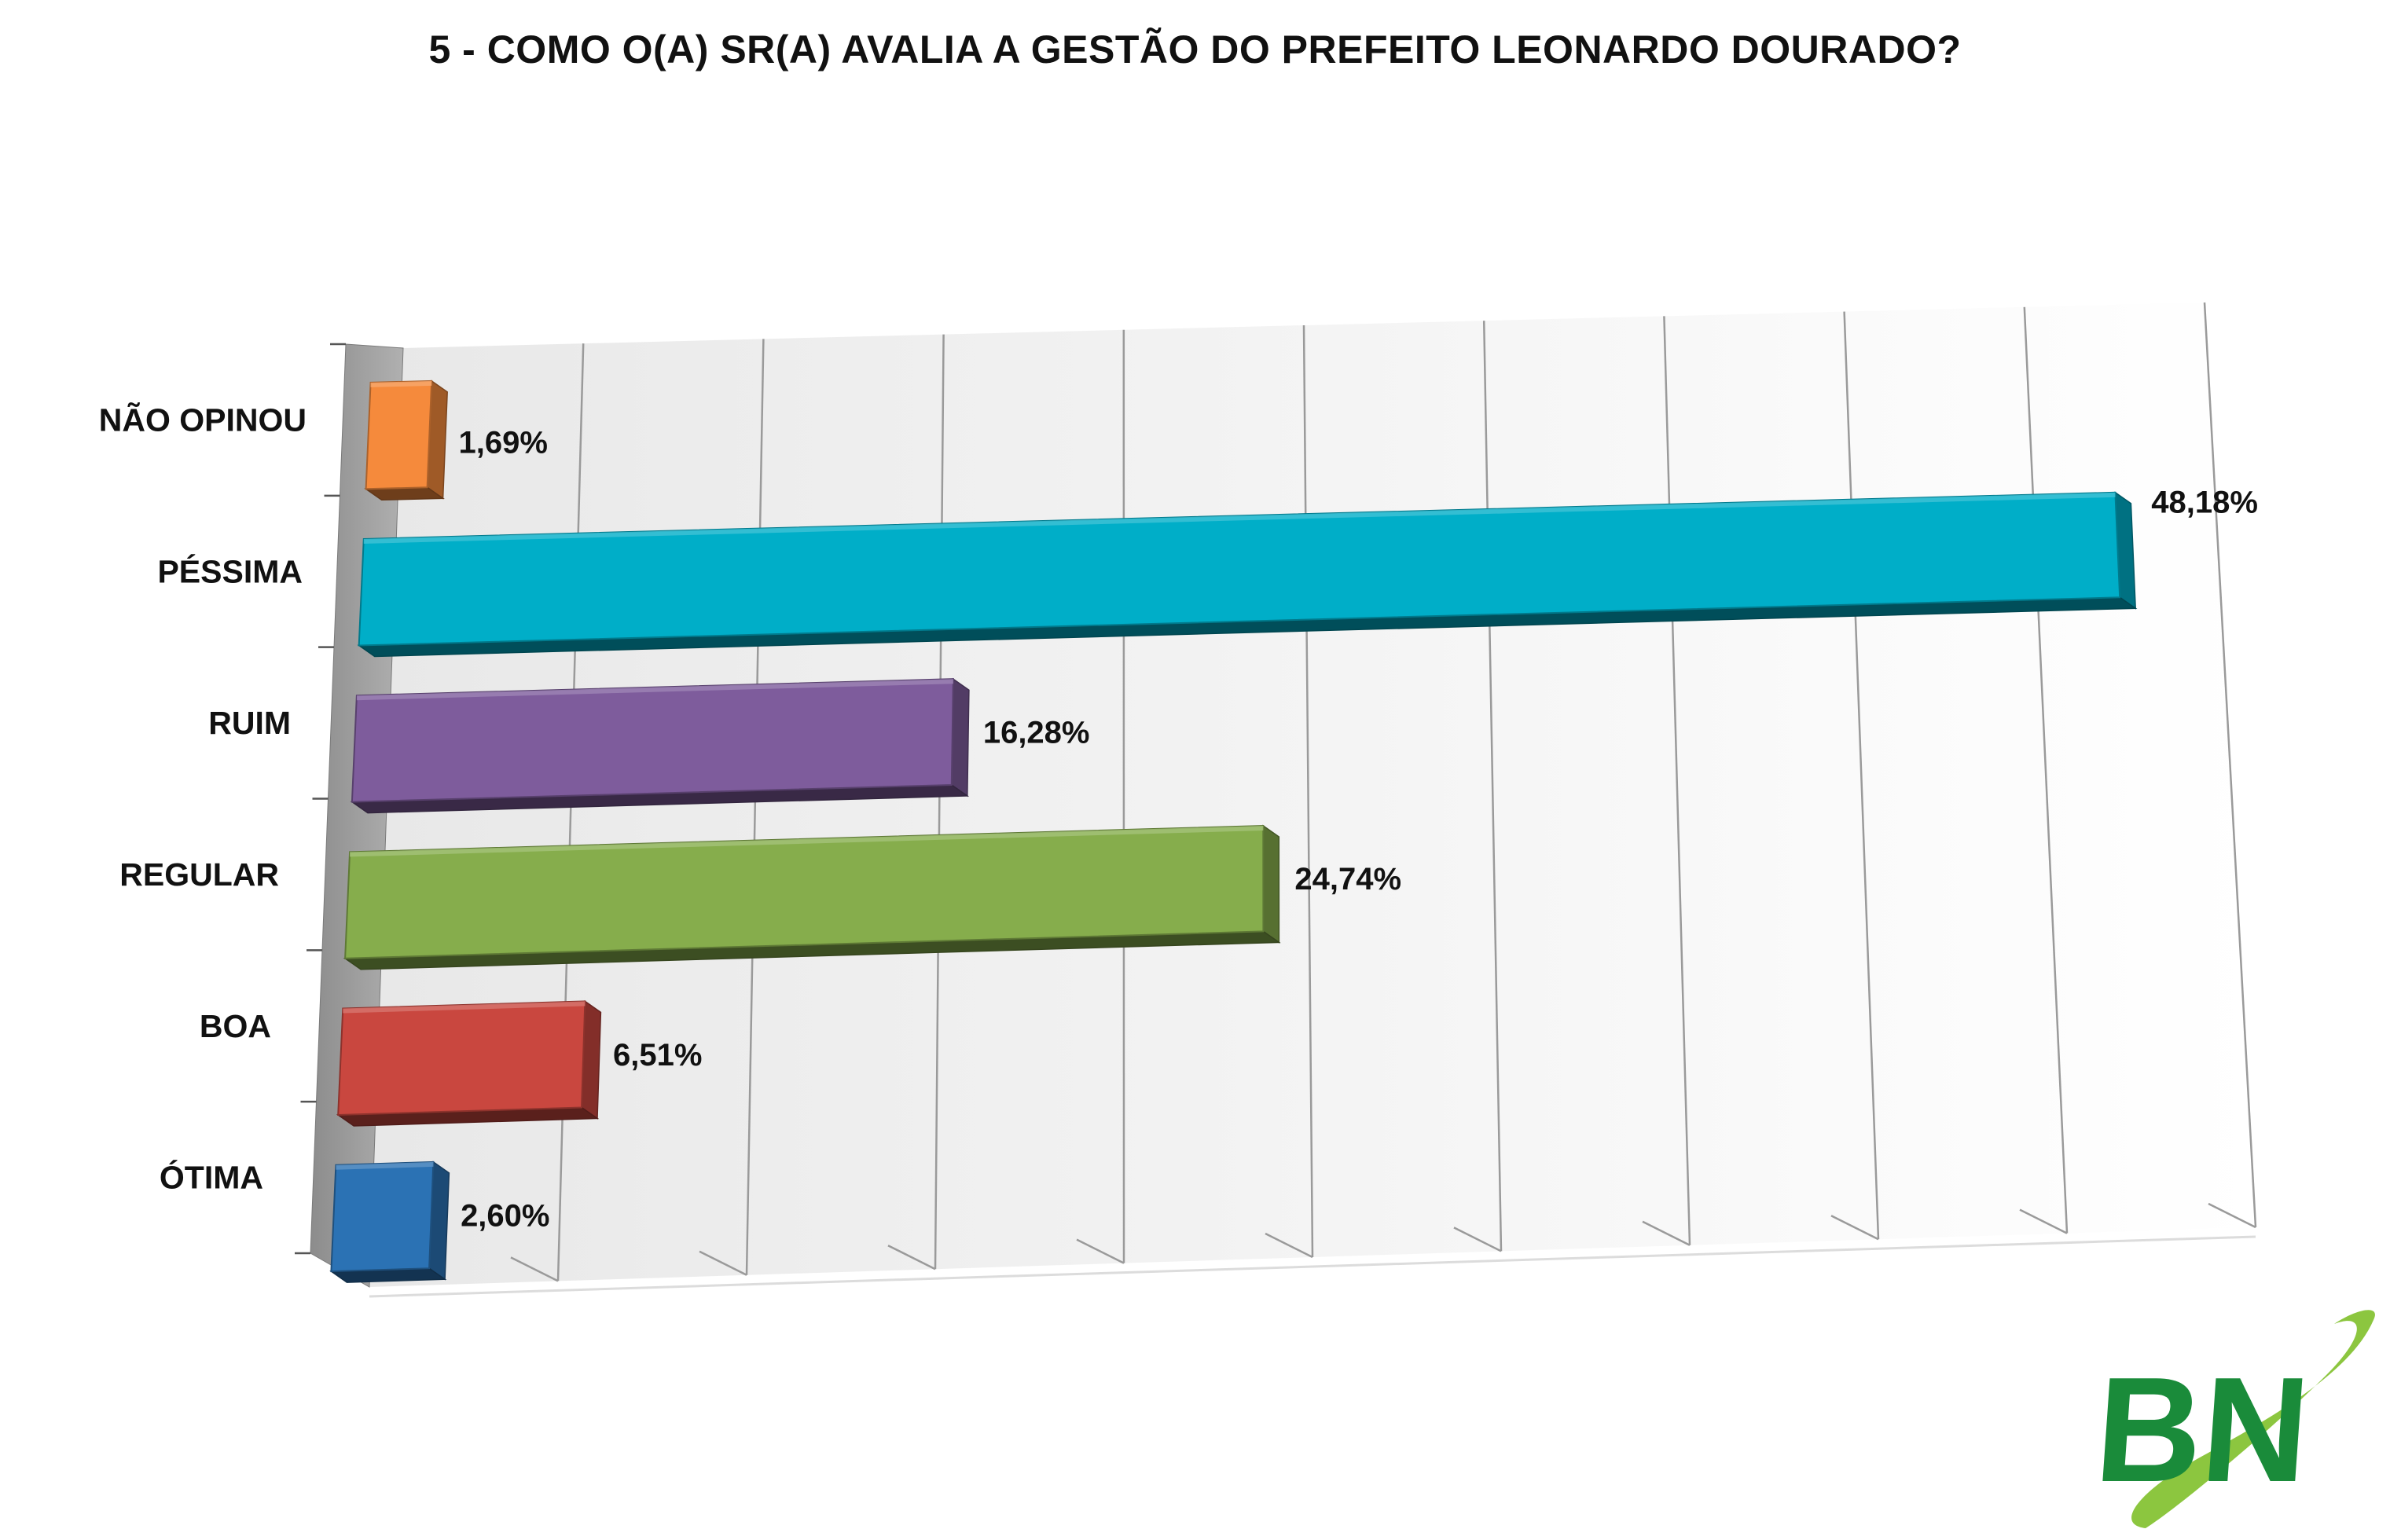 Image resolution: width=2390 pixels, height=1540 pixels. I want to click on data-label: 6,51%, so click(657, 1055).